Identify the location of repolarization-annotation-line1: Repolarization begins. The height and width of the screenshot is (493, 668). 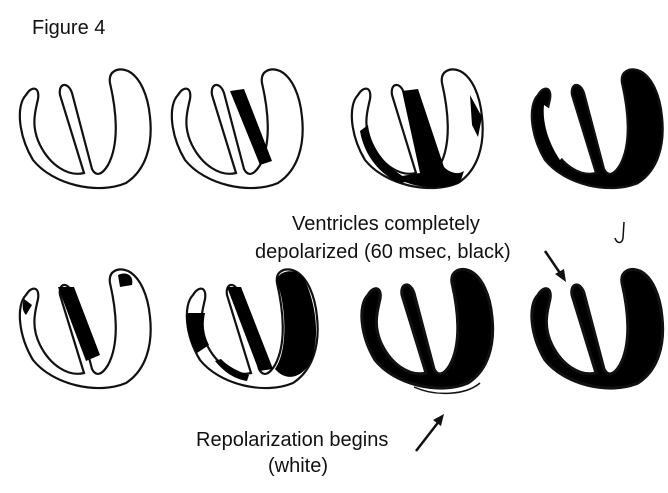
(292, 440).